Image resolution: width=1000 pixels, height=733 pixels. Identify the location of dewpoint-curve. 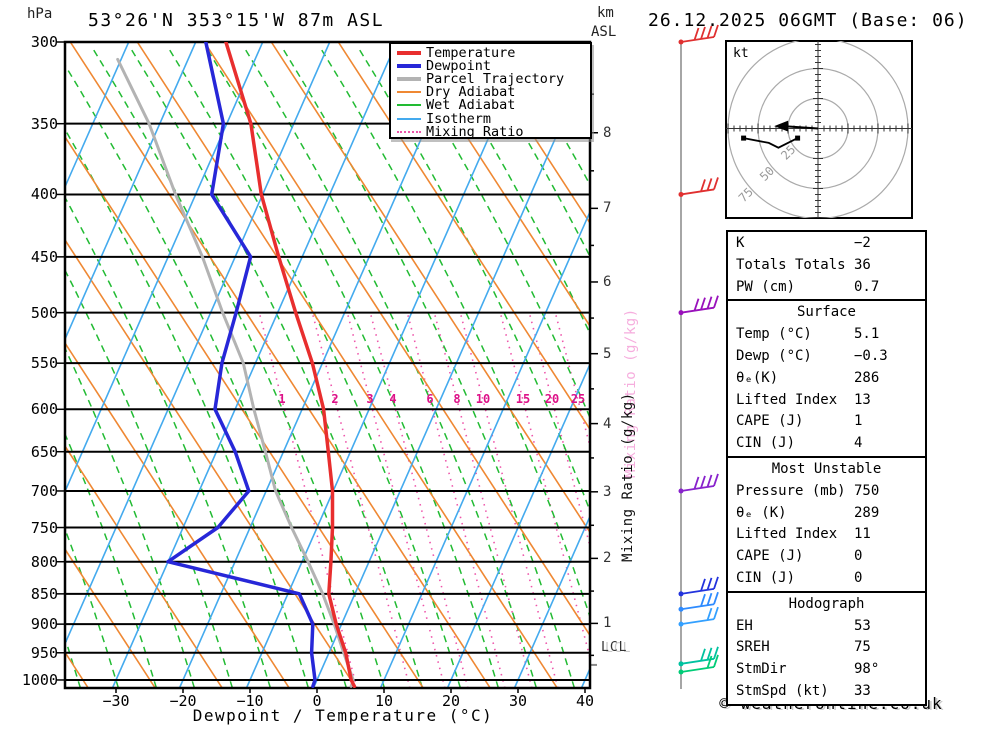
(241, 365).